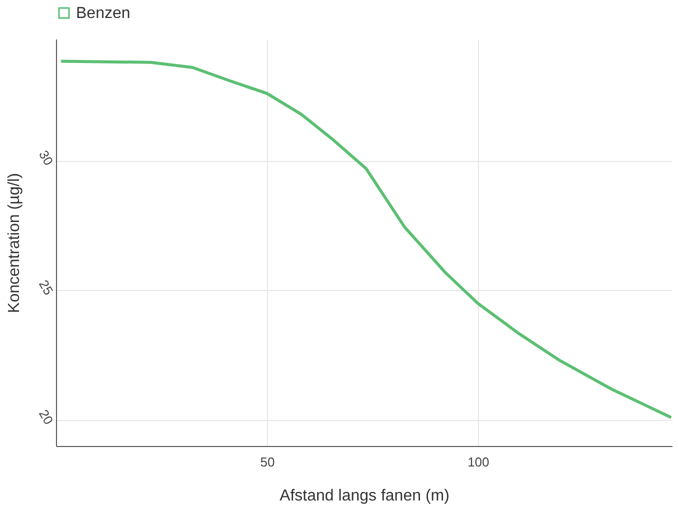 This screenshot has width=678, height=508. What do you see at coordinates (46, 417) in the screenshot?
I see `y-tick-label: 20` at bounding box center [46, 417].